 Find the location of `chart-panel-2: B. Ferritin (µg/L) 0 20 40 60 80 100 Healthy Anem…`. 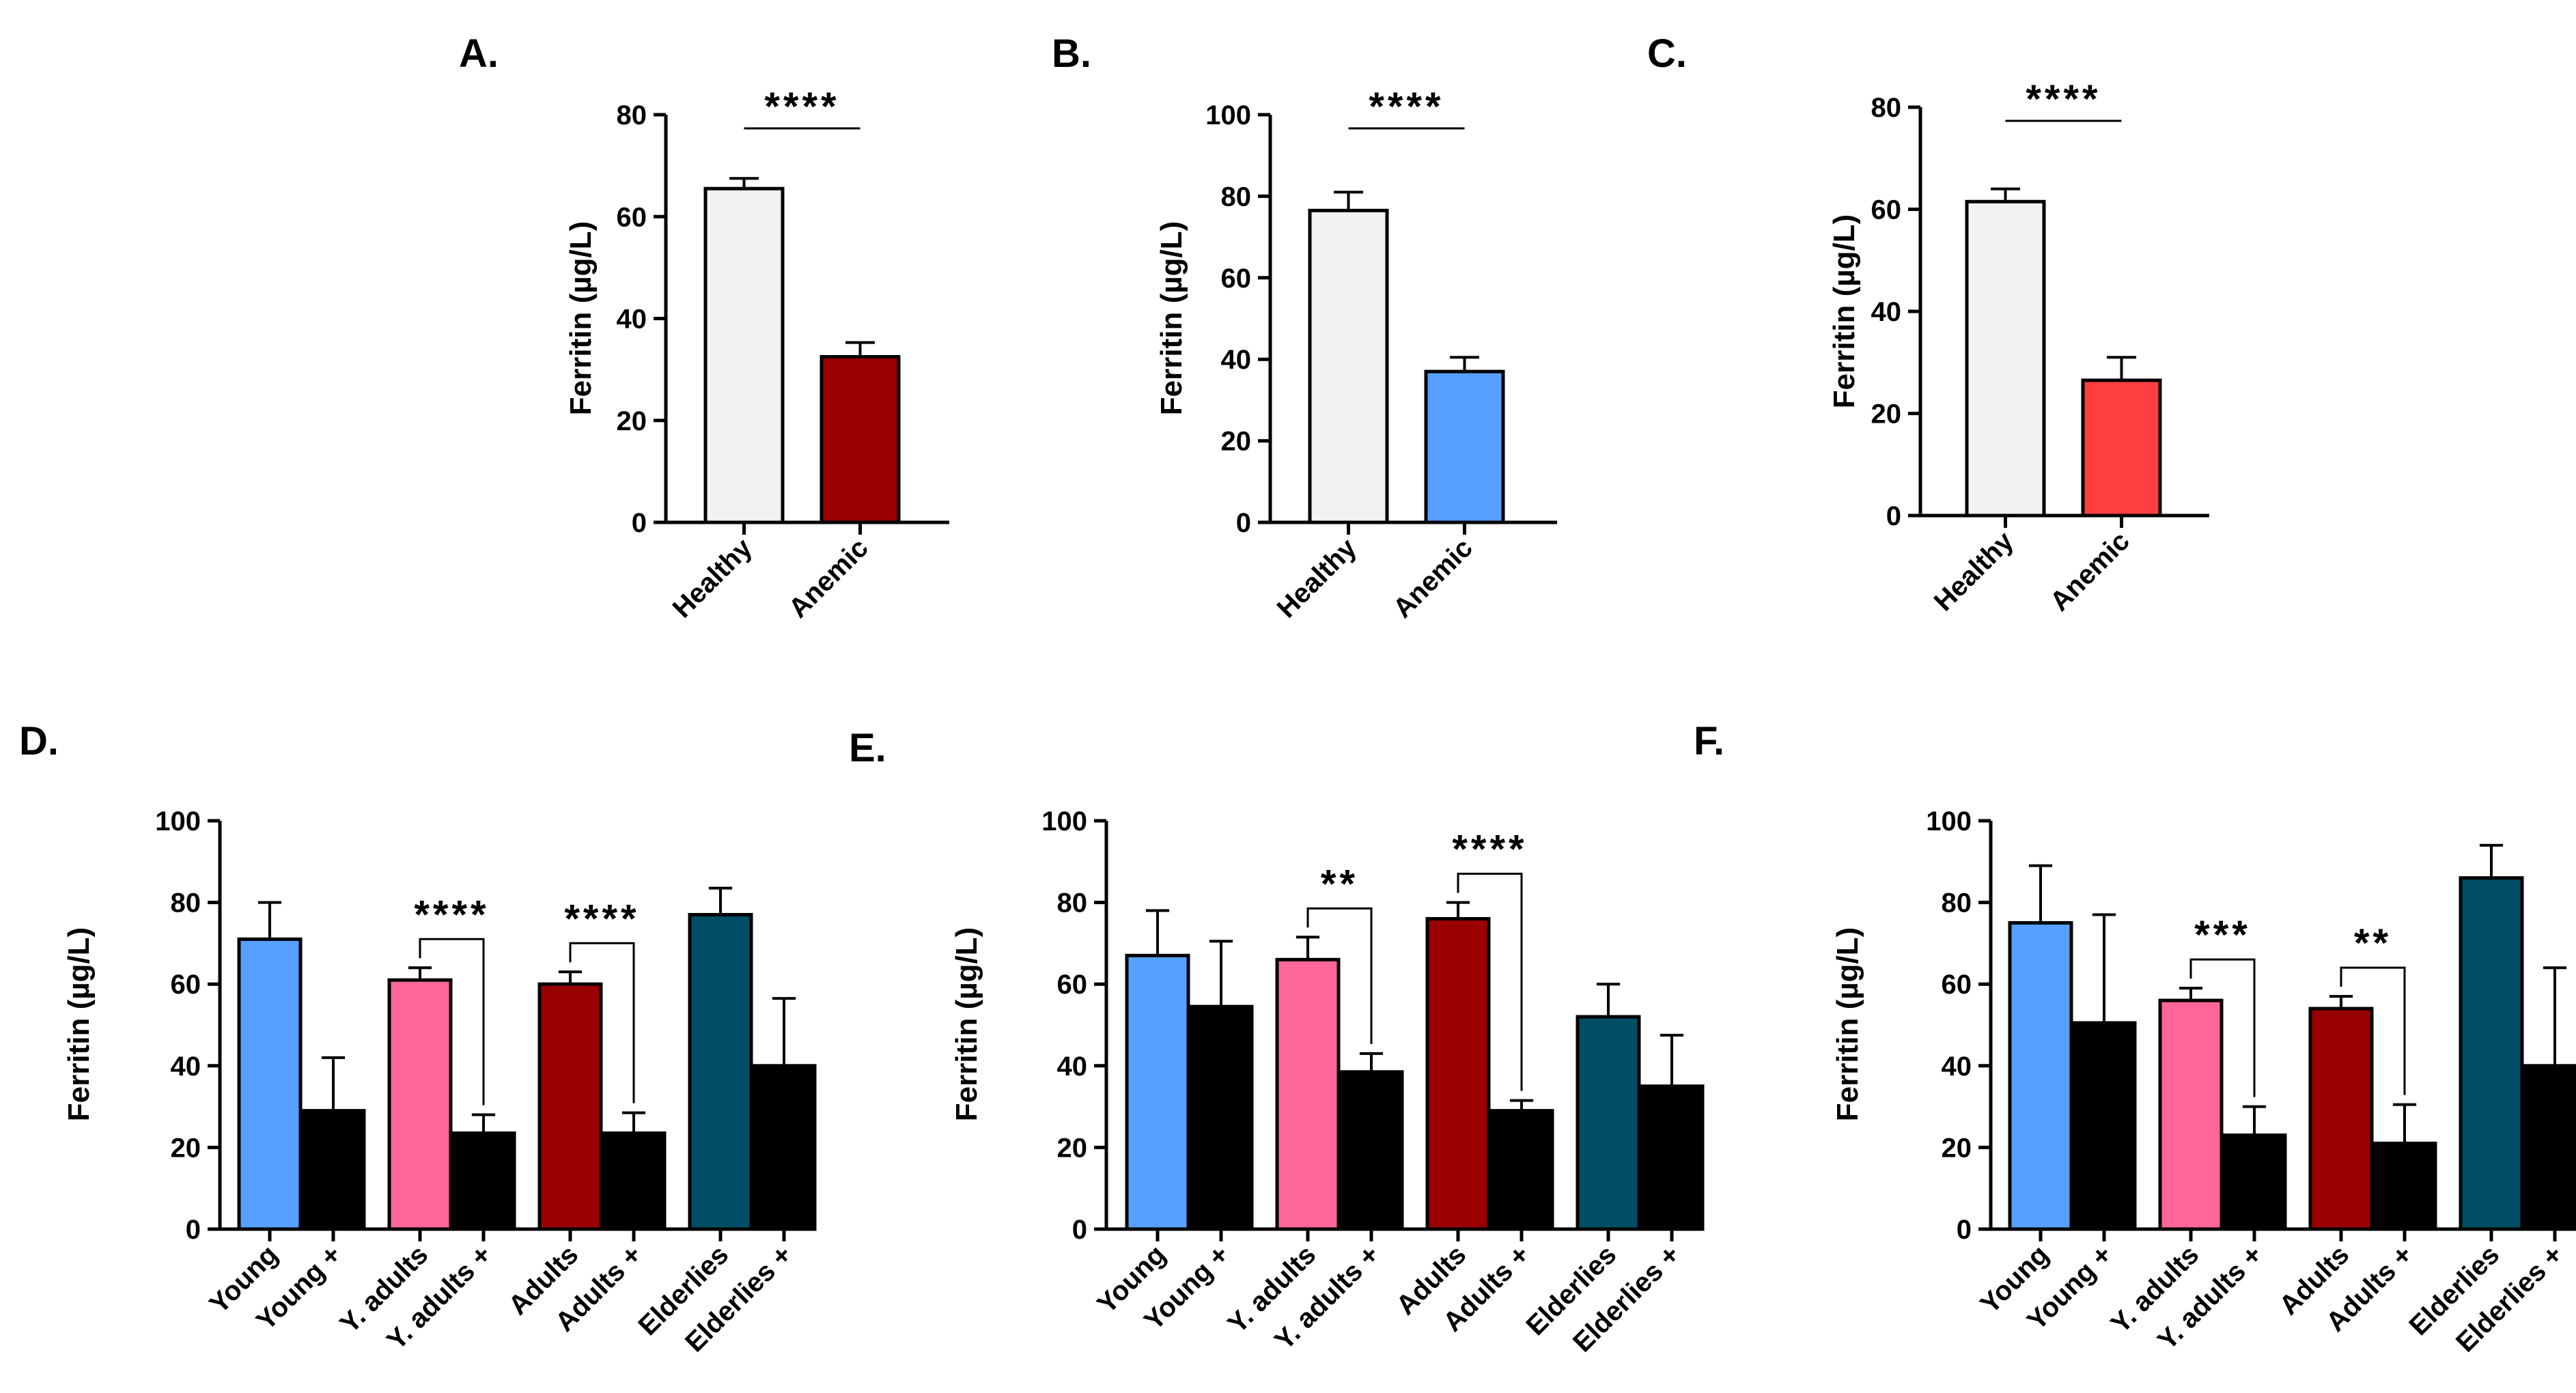

chart-panel-2: B. Ferritin (µg/L) 0 20 40 60 80 100 Healthy Anem… is located at coordinates (1304, 327).